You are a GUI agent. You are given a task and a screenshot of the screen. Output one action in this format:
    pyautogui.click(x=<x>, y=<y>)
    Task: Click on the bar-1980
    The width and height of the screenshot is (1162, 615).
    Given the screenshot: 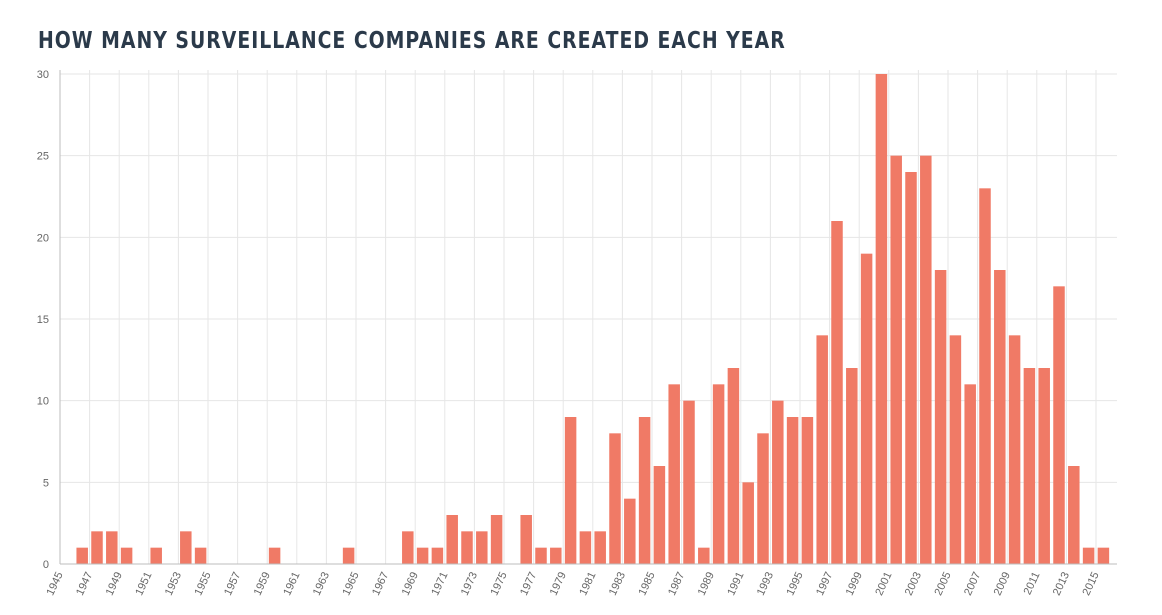 What is the action you would take?
    pyautogui.click(x=585, y=547)
    